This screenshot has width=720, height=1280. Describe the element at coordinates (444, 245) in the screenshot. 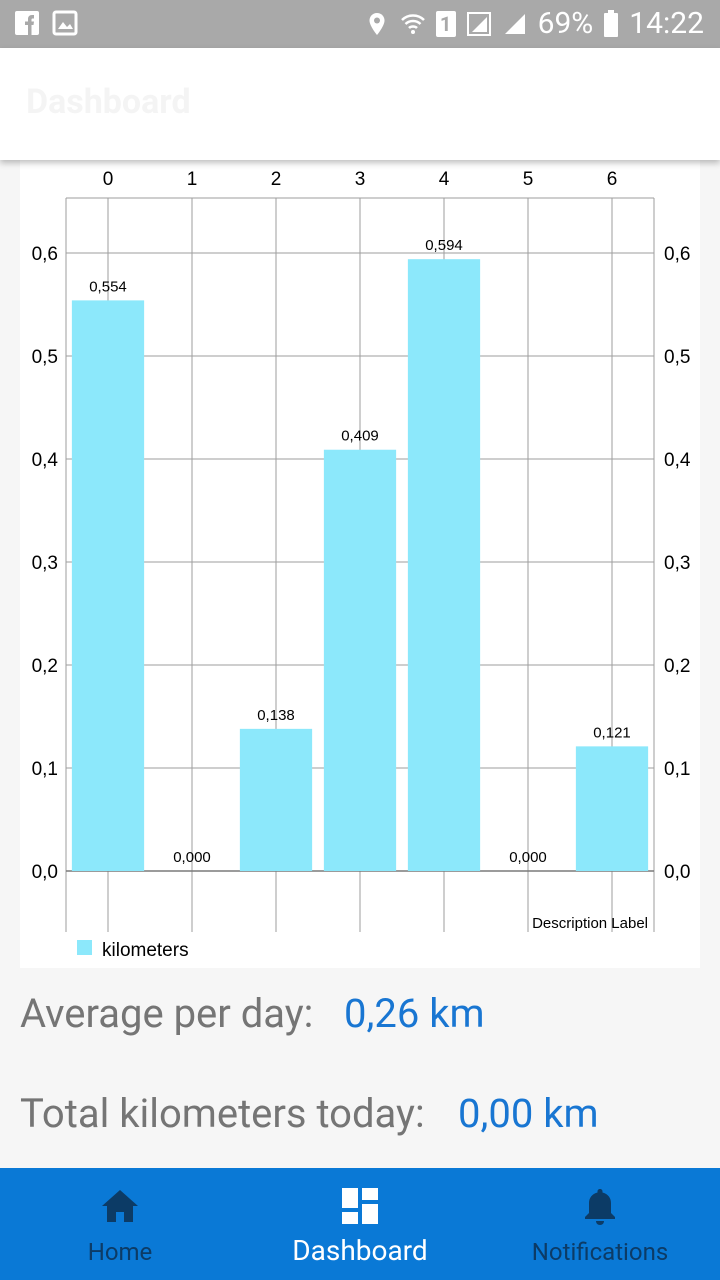

I see `bar-value-label: 0,594` at that location.